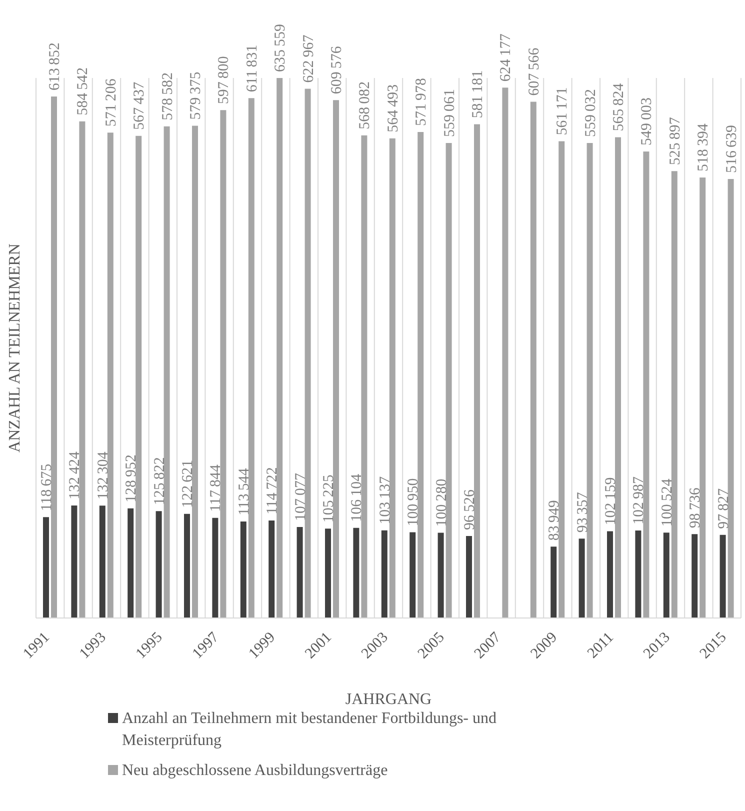 This screenshot has width=745, height=811. I want to click on data-label: 98 736, so click(696, 507).